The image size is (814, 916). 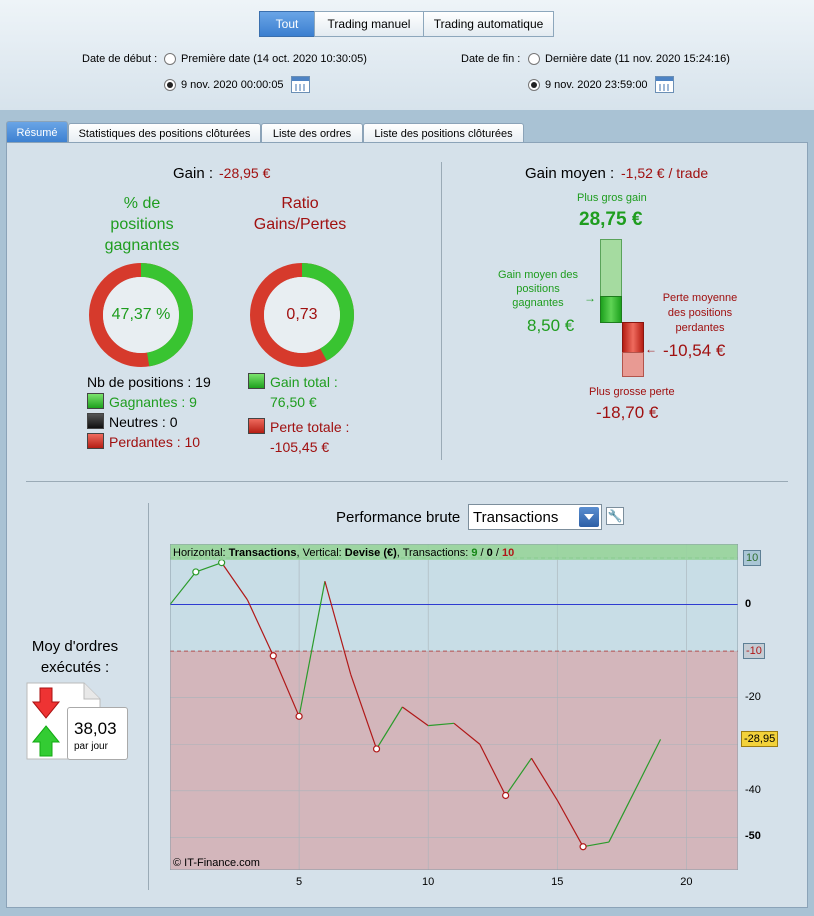 I want to click on x-tick-label: 15, so click(x=557, y=882).